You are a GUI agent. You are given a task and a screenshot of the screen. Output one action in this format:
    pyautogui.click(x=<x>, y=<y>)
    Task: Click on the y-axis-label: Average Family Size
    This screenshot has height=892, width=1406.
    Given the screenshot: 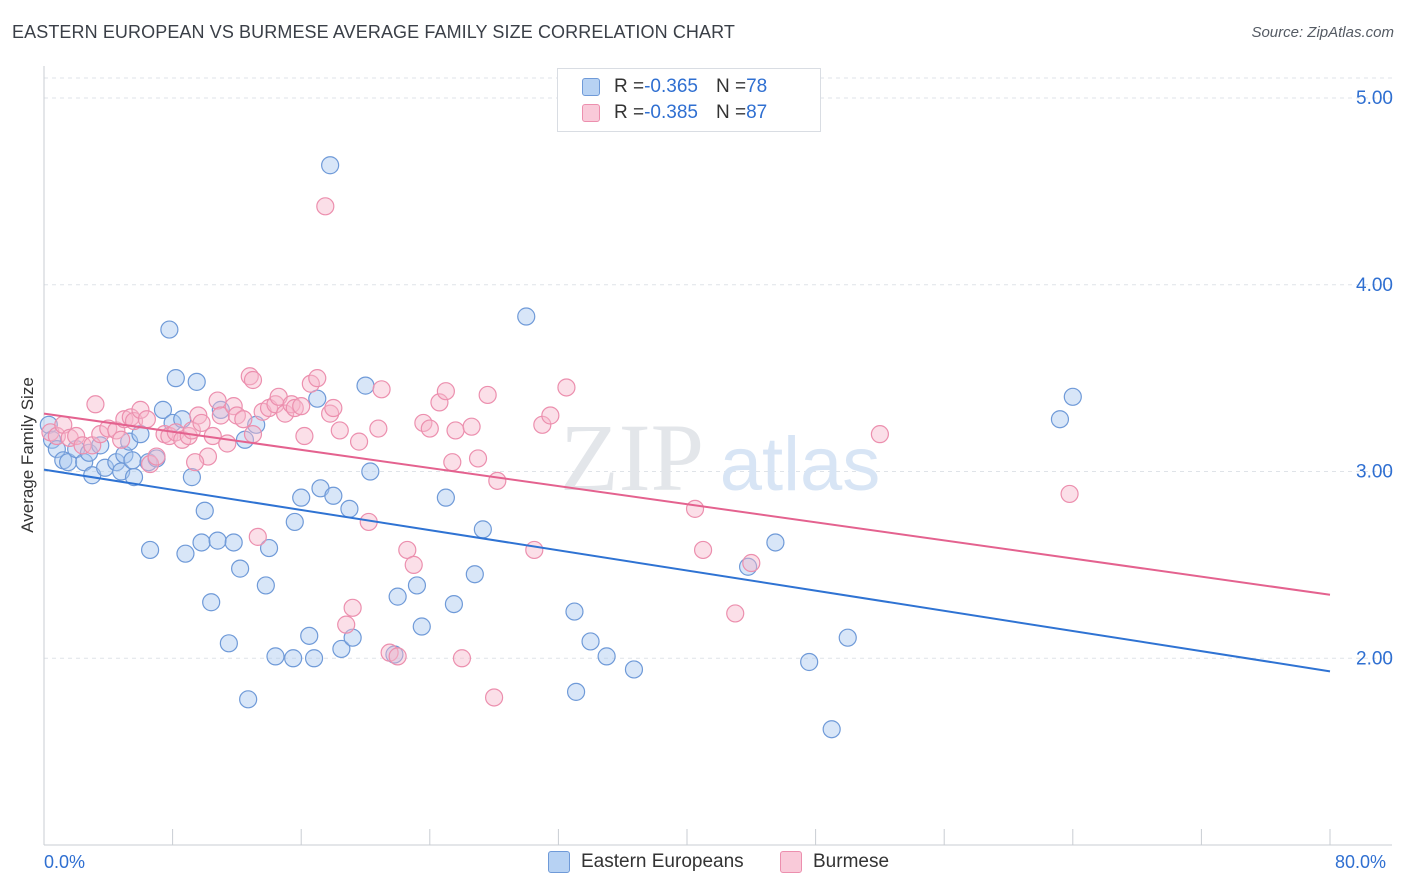 What is the action you would take?
    pyautogui.click(x=27, y=455)
    